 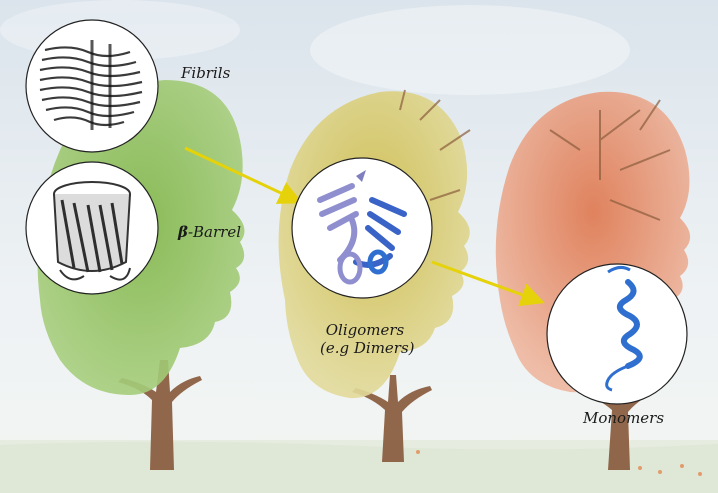 I want to click on oligomers-label: Oligomers (e.g Dimers), so click(x=367, y=339).